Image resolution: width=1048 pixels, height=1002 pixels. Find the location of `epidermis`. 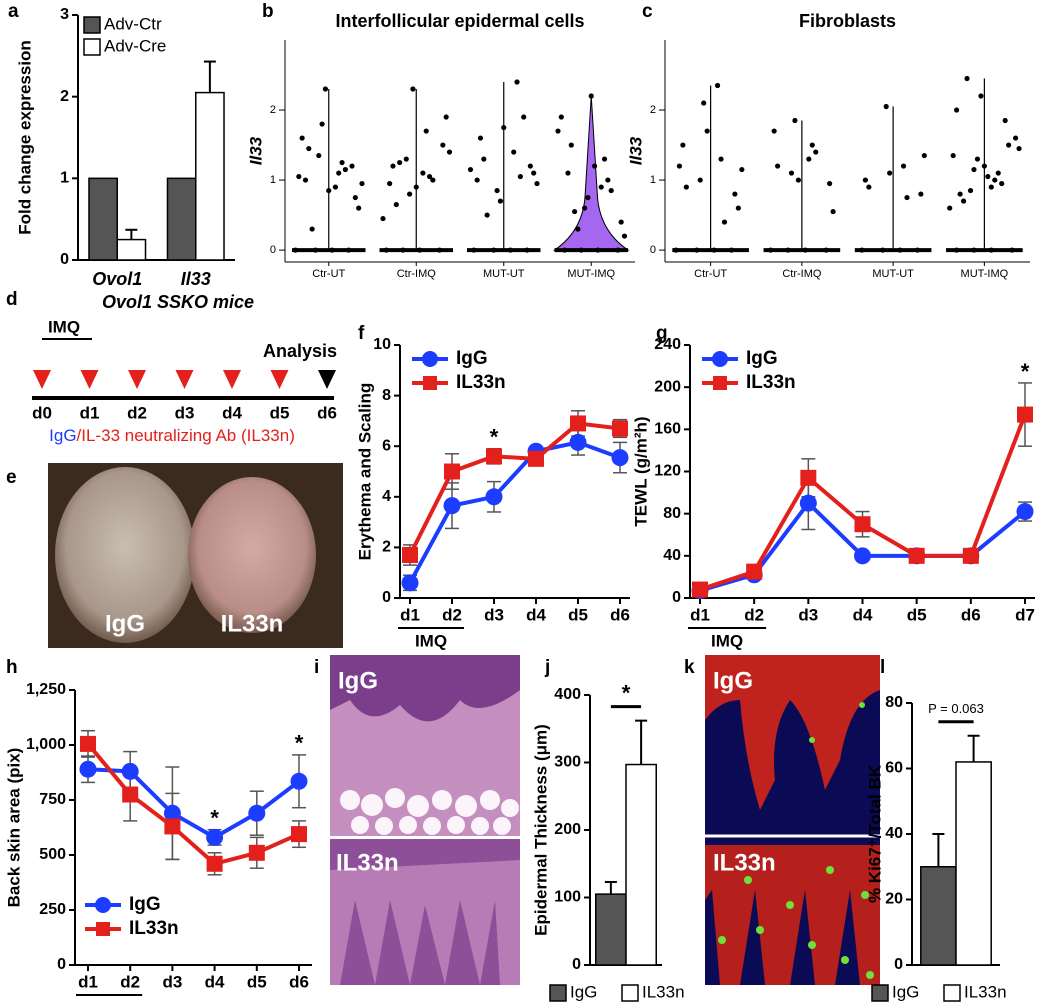

epidermis is located at coordinates (425, 688).